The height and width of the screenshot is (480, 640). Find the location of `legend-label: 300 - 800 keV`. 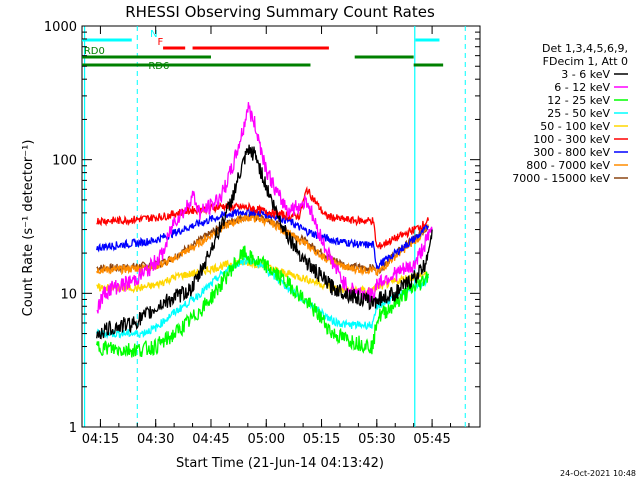

legend-label: 300 - 800 keV is located at coordinates (571, 152).